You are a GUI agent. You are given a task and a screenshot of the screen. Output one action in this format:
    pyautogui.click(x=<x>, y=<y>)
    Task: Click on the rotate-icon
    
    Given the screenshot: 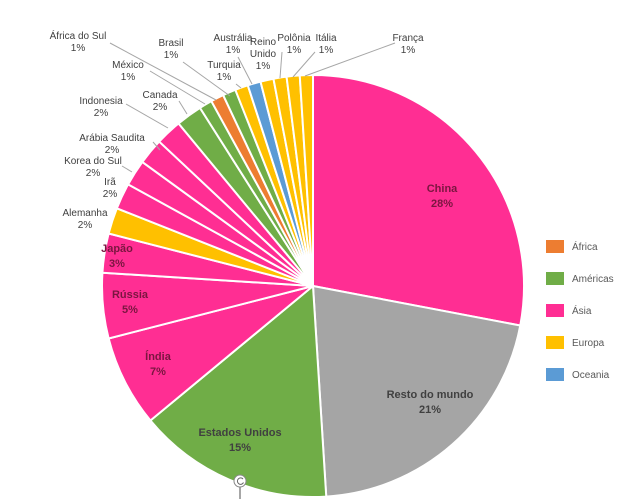 What is the action you would take?
    pyautogui.click(x=240, y=481)
    